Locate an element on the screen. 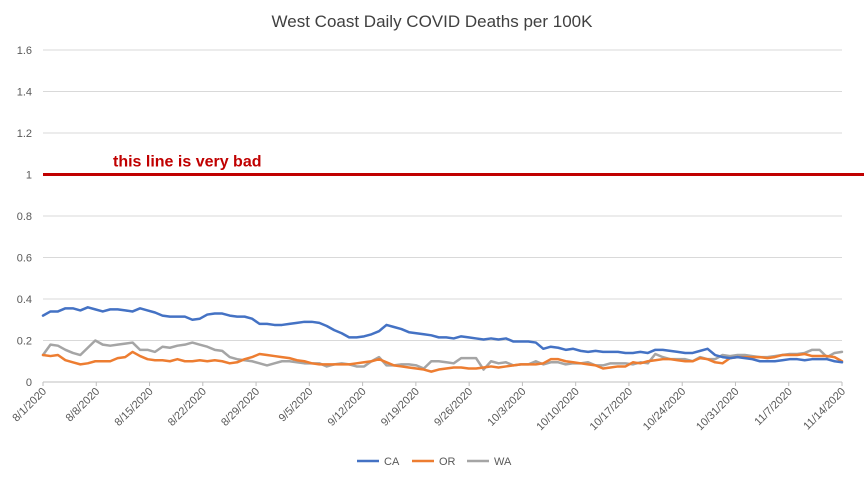 This screenshot has width=864, height=486. x-tick-label: 10/3/2020 is located at coordinates (506, 407).